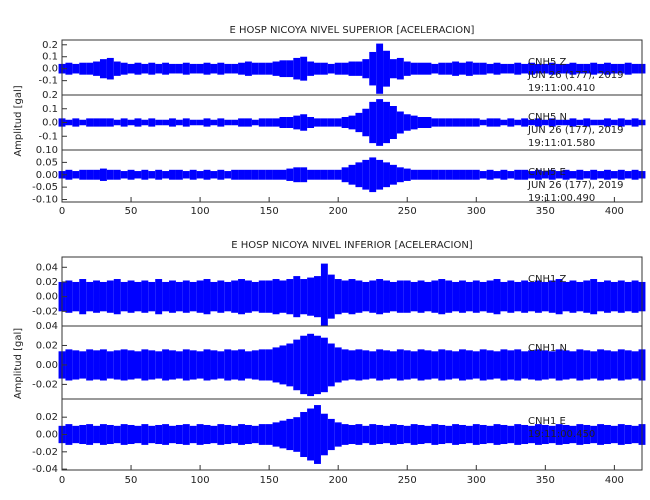 Image resolution: width=650 pixels, height=500 pixels. Describe the element at coordinates (50, 57) in the screenshot. I see `y-tick-label: 0.1` at that location.